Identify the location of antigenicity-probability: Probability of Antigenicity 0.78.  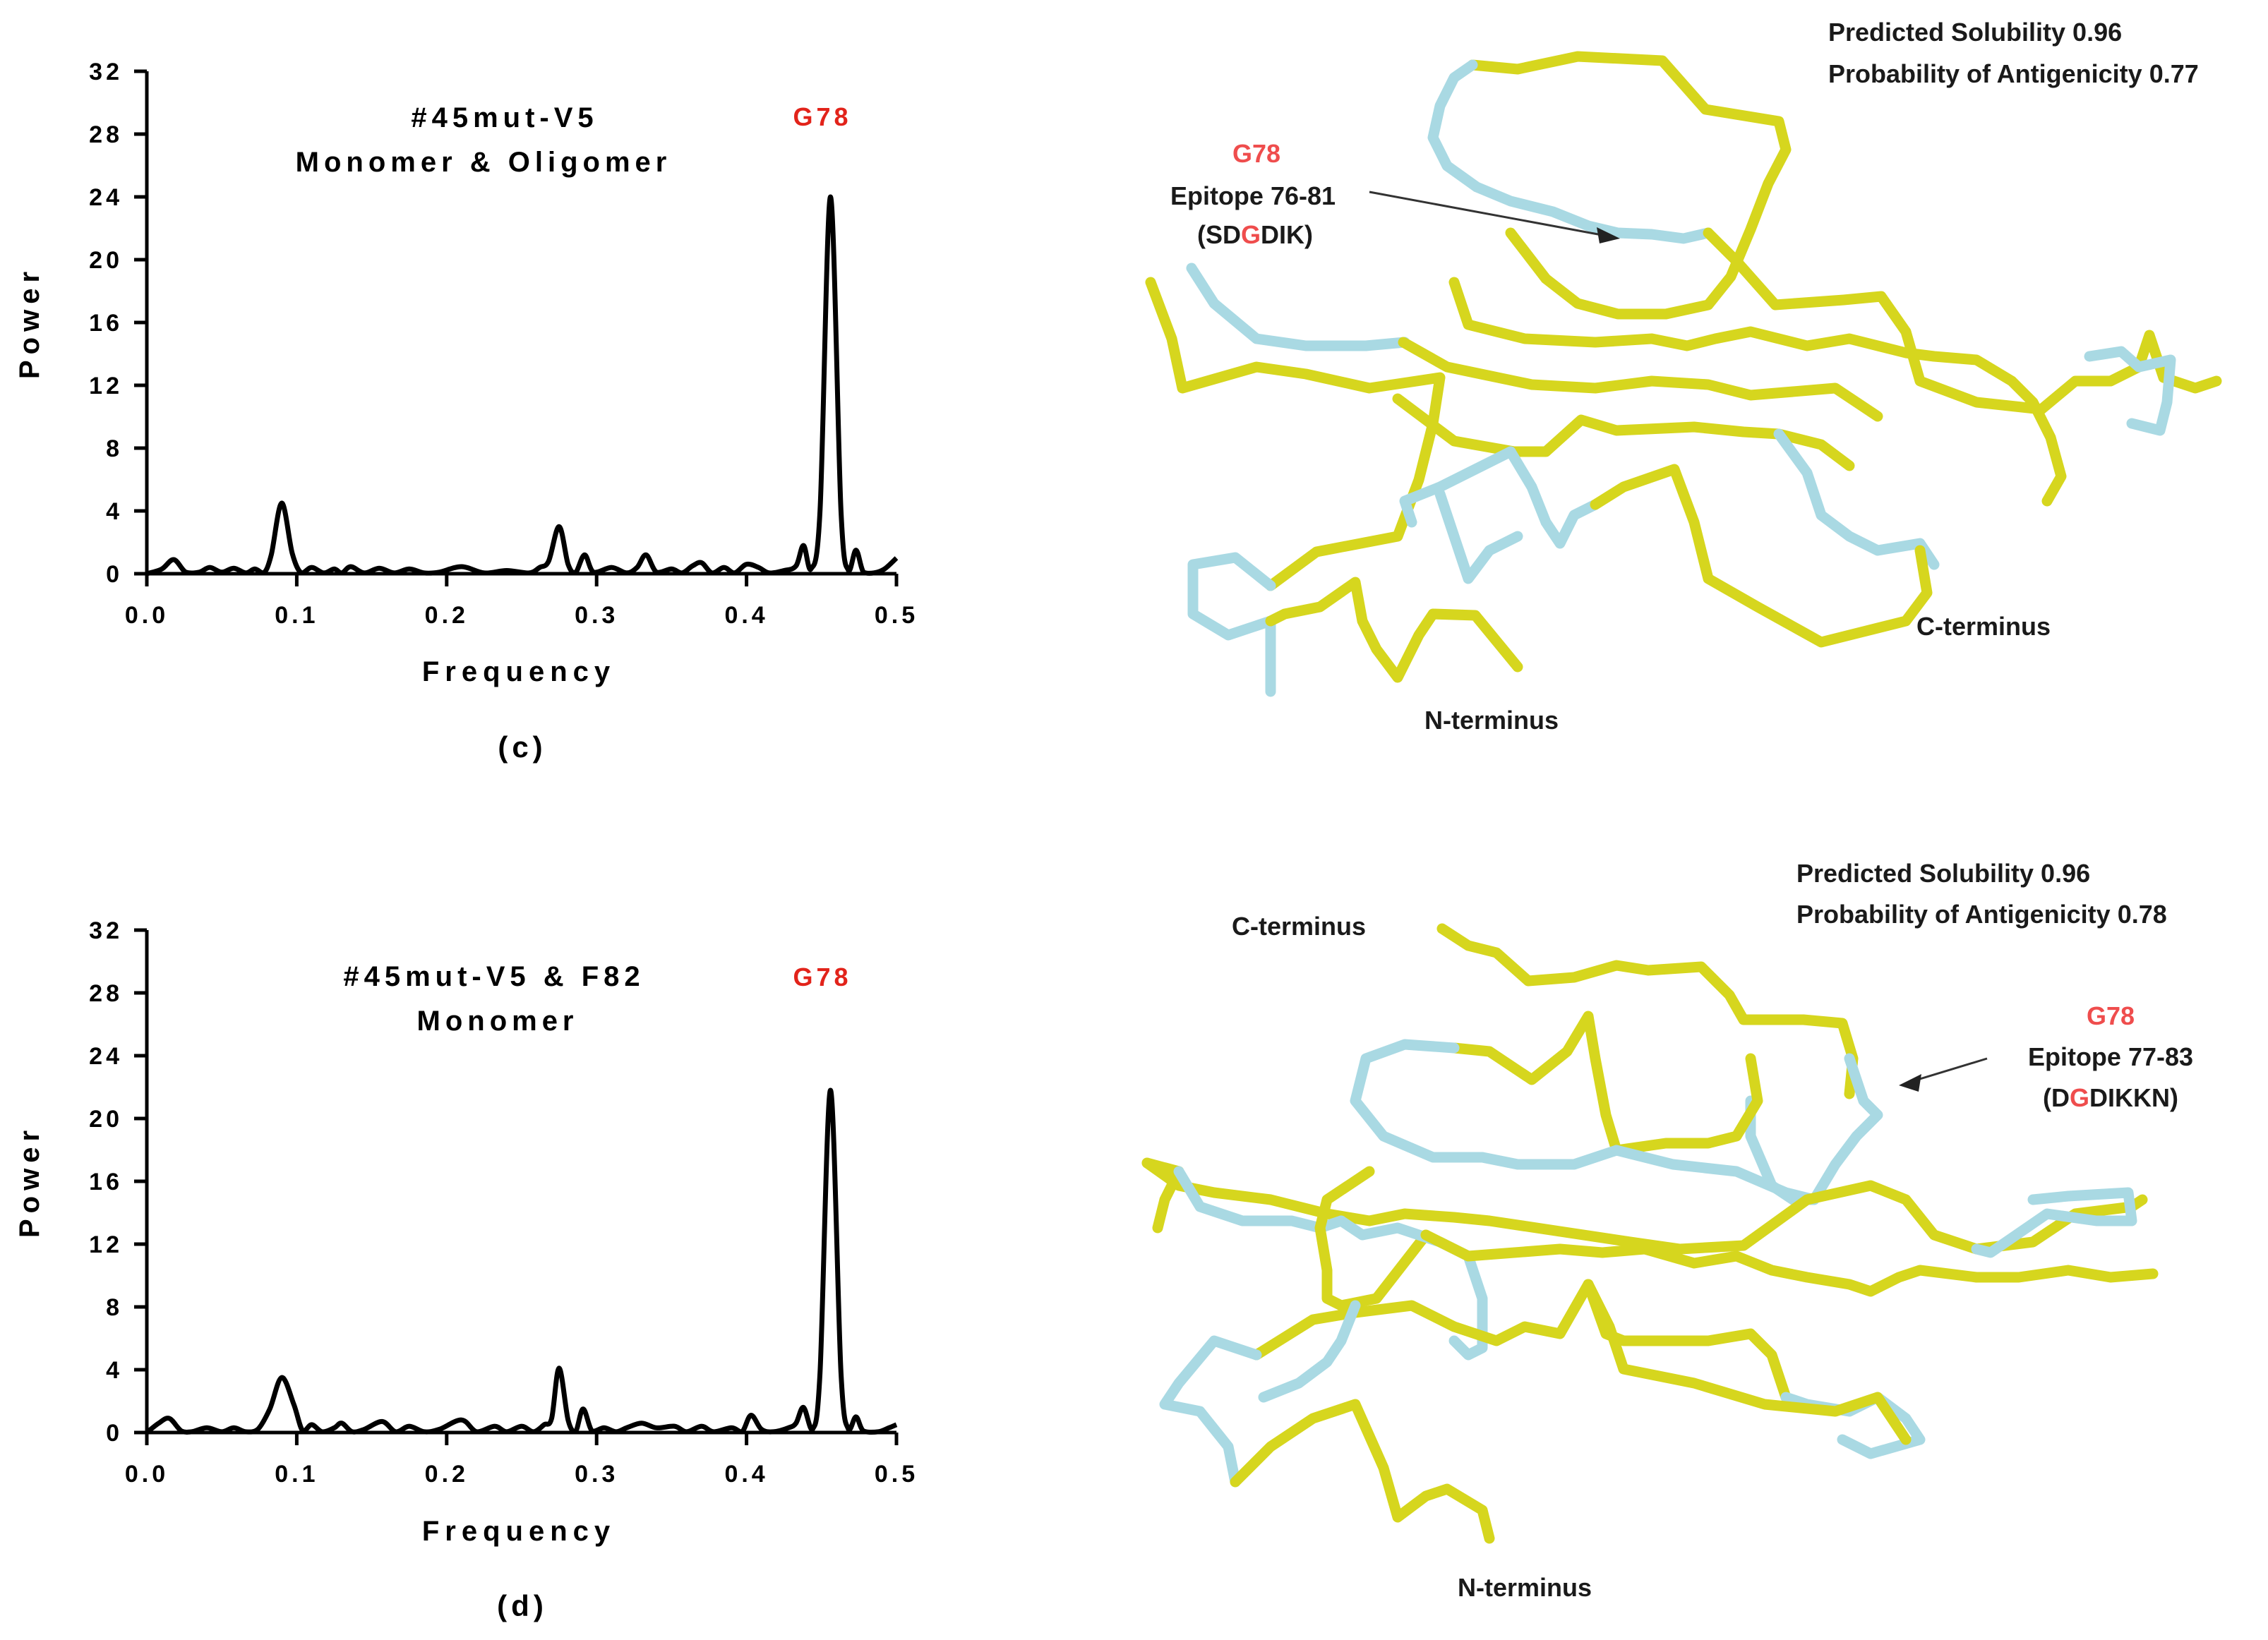
(1982, 914).